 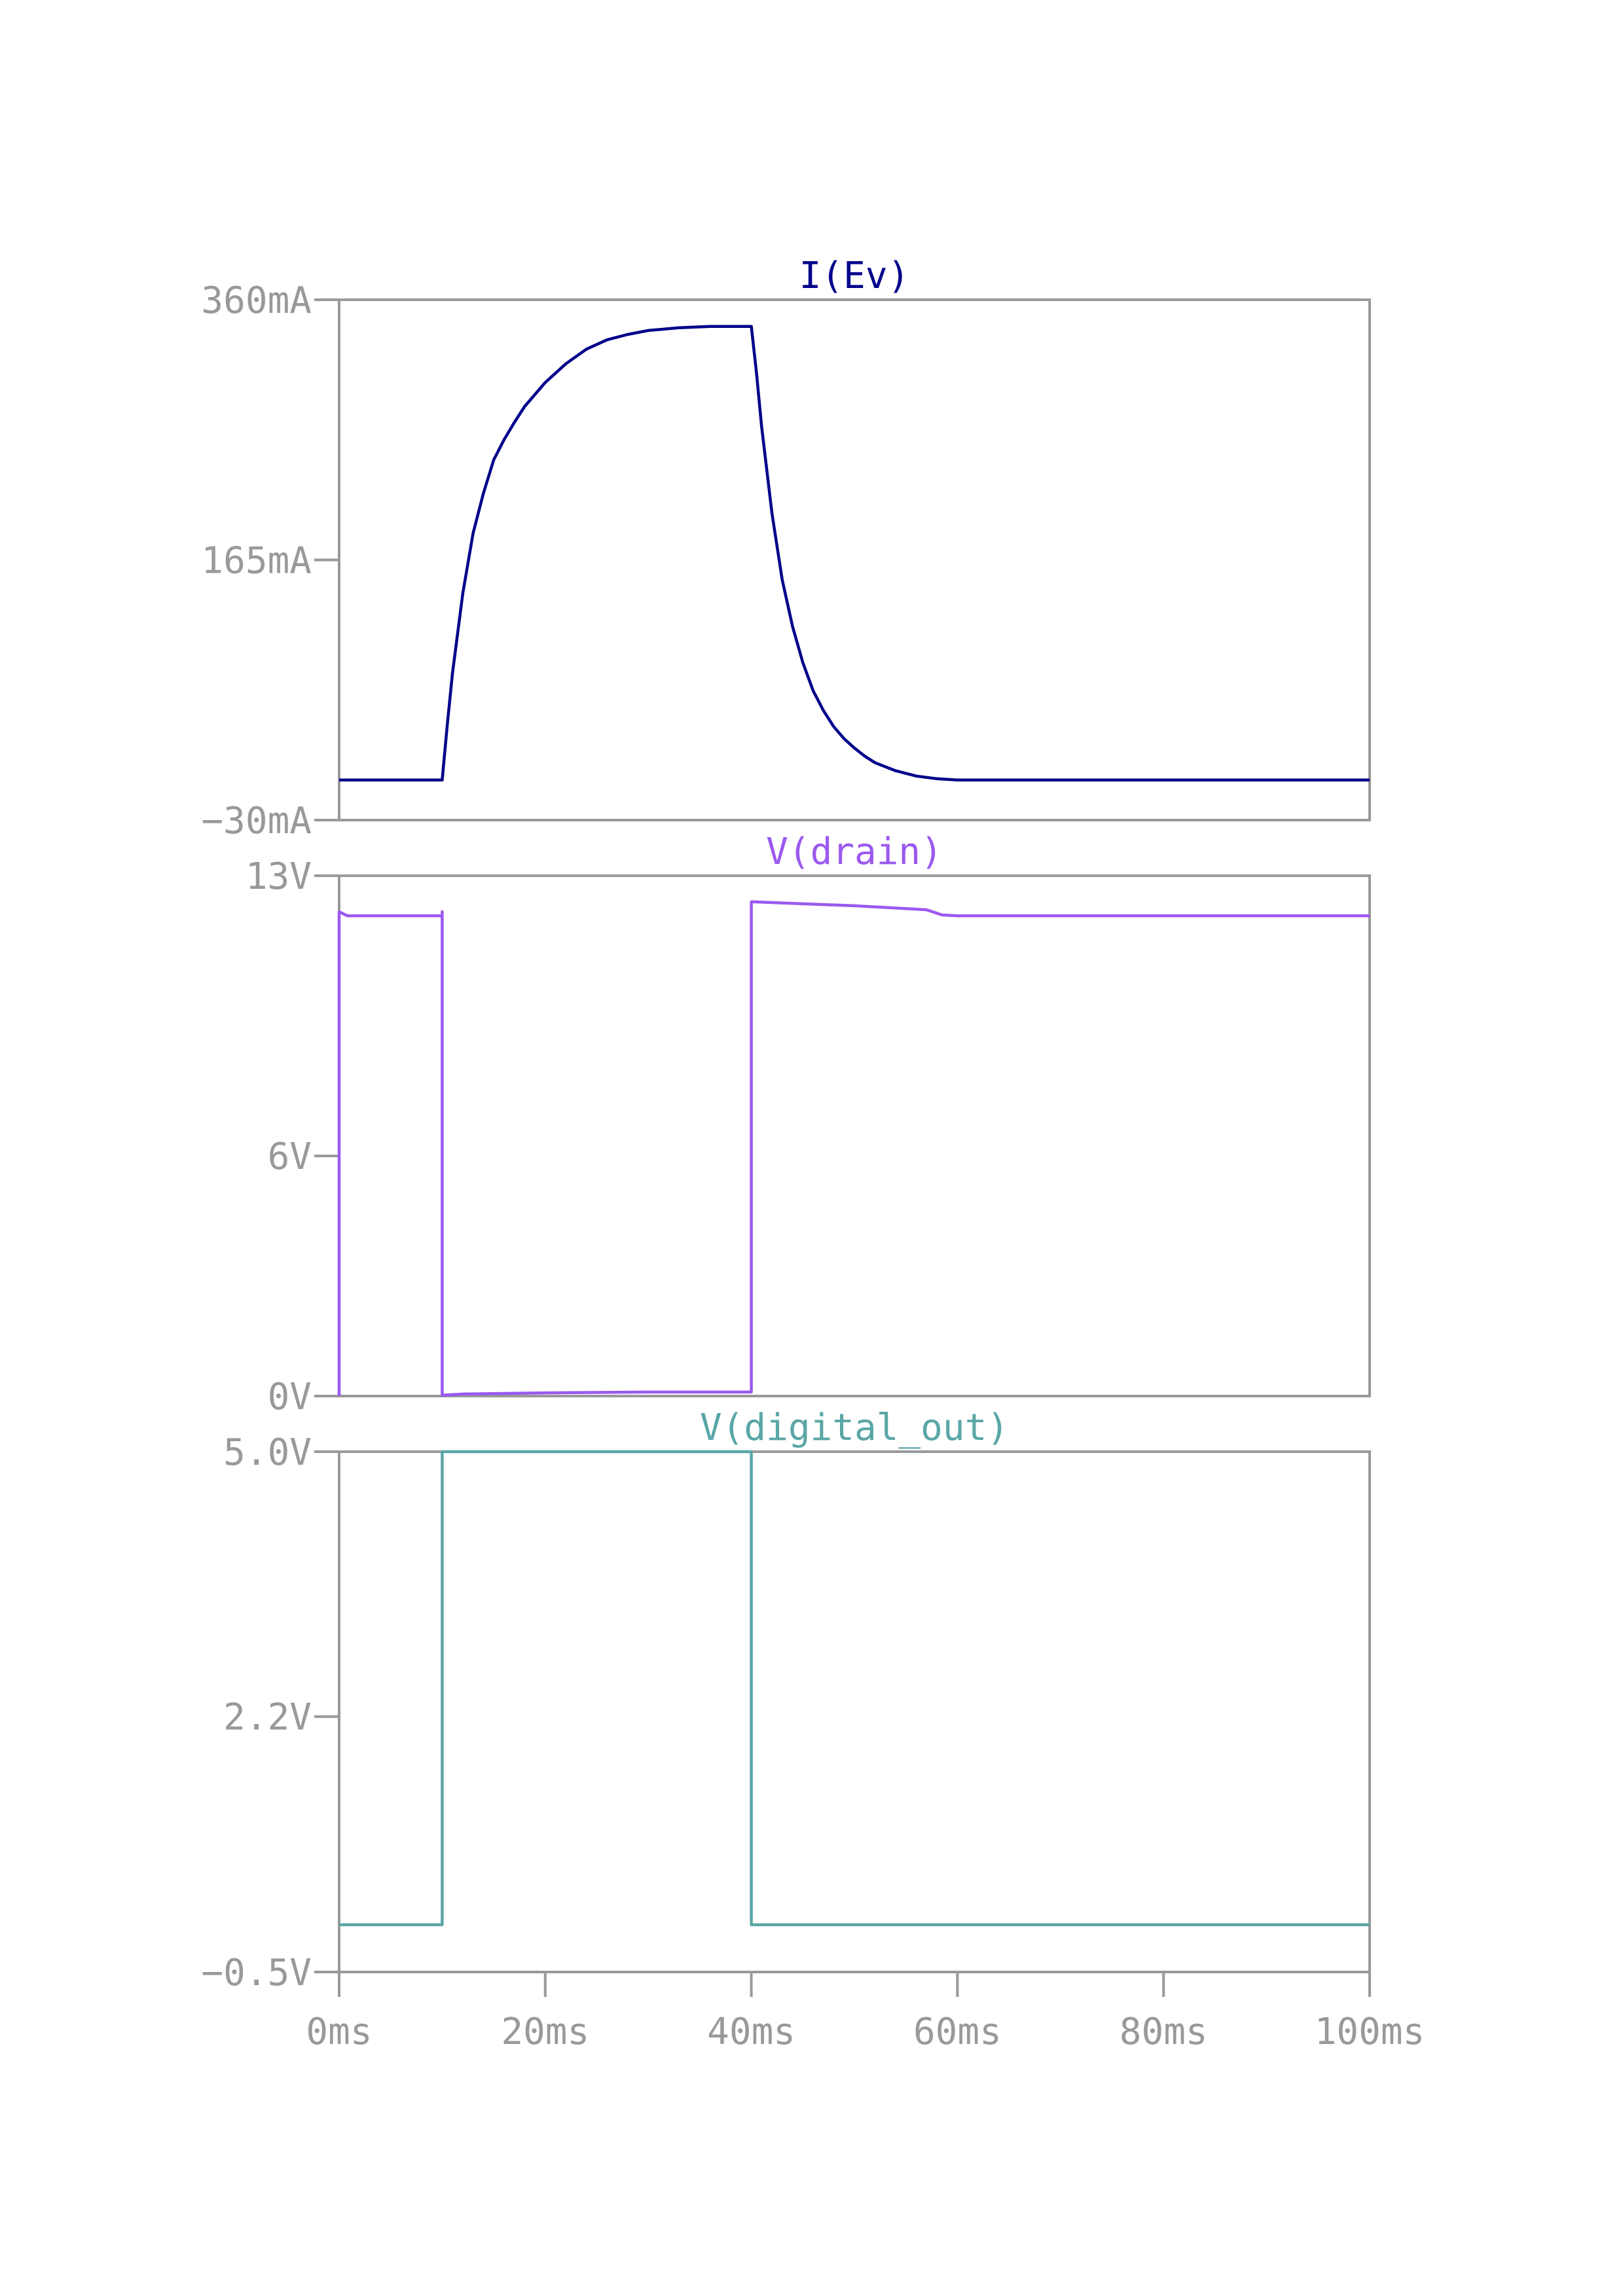 What do you see at coordinates (267, 1452) in the screenshot?
I see `y-tick-label: 5.0V` at bounding box center [267, 1452].